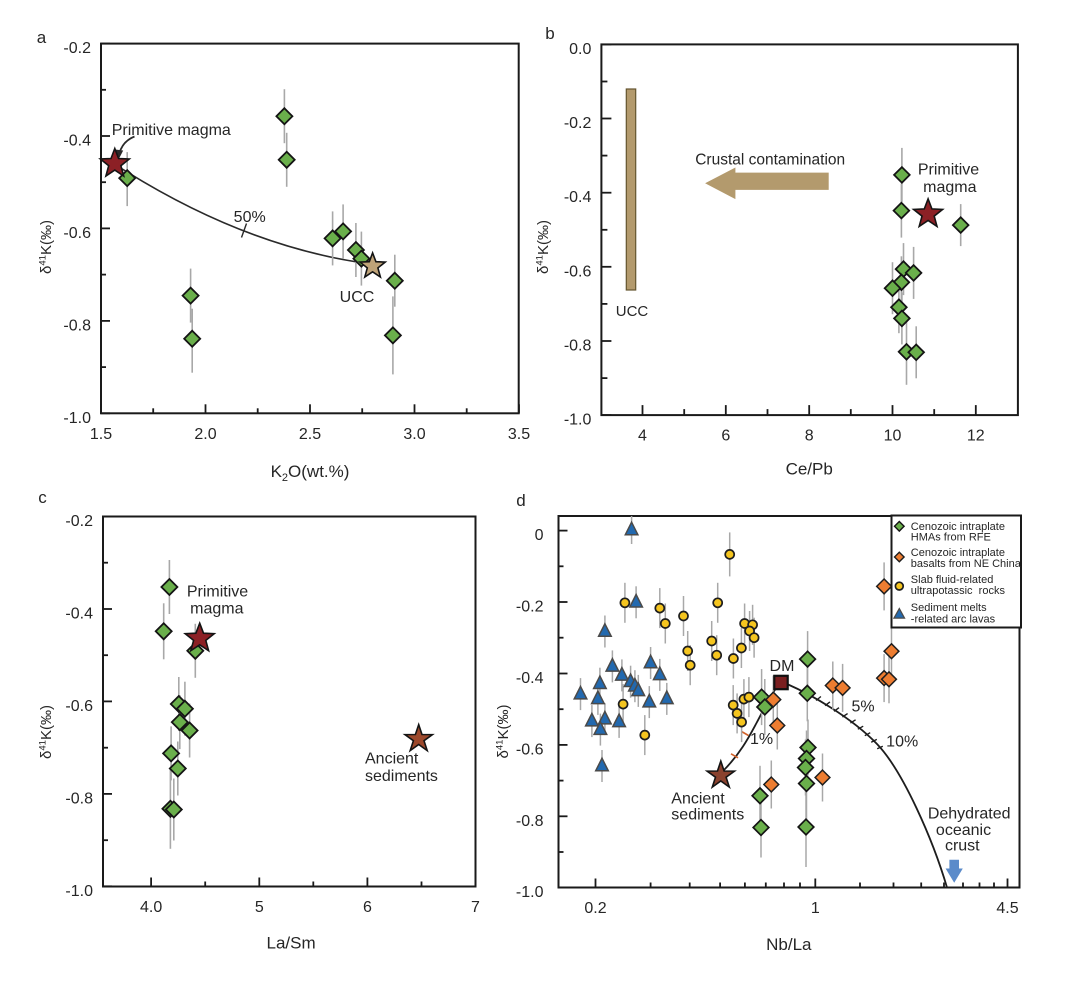 This screenshot has height=982, width=1080. I want to click on svg-text: Dehydrated, so click(969, 813).